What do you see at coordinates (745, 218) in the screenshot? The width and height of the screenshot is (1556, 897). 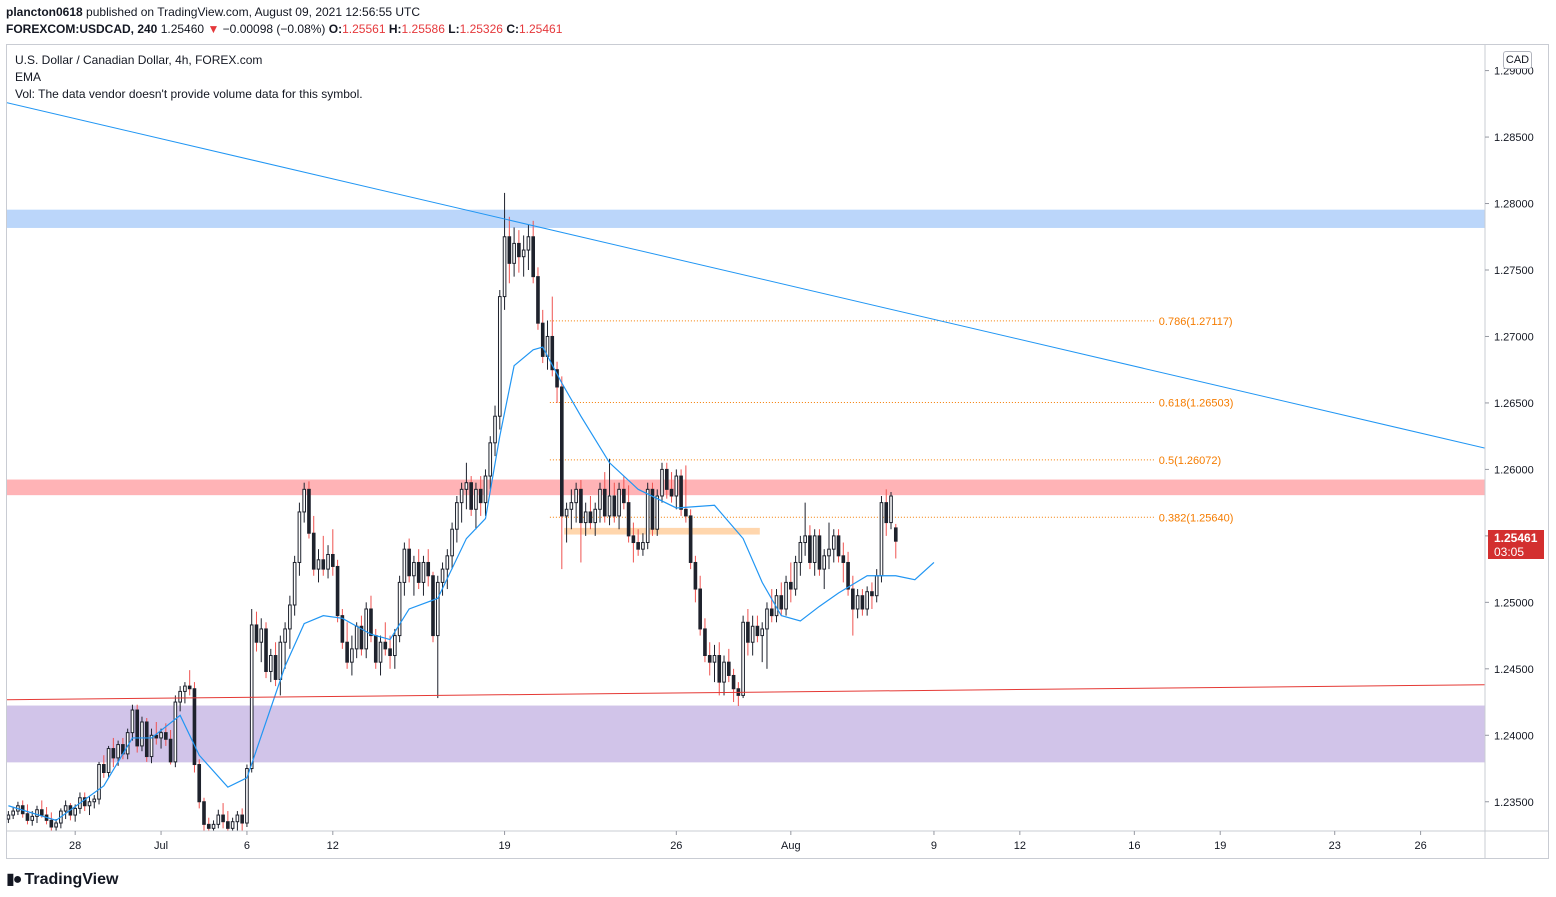 I see `resistance-zone-blue` at bounding box center [745, 218].